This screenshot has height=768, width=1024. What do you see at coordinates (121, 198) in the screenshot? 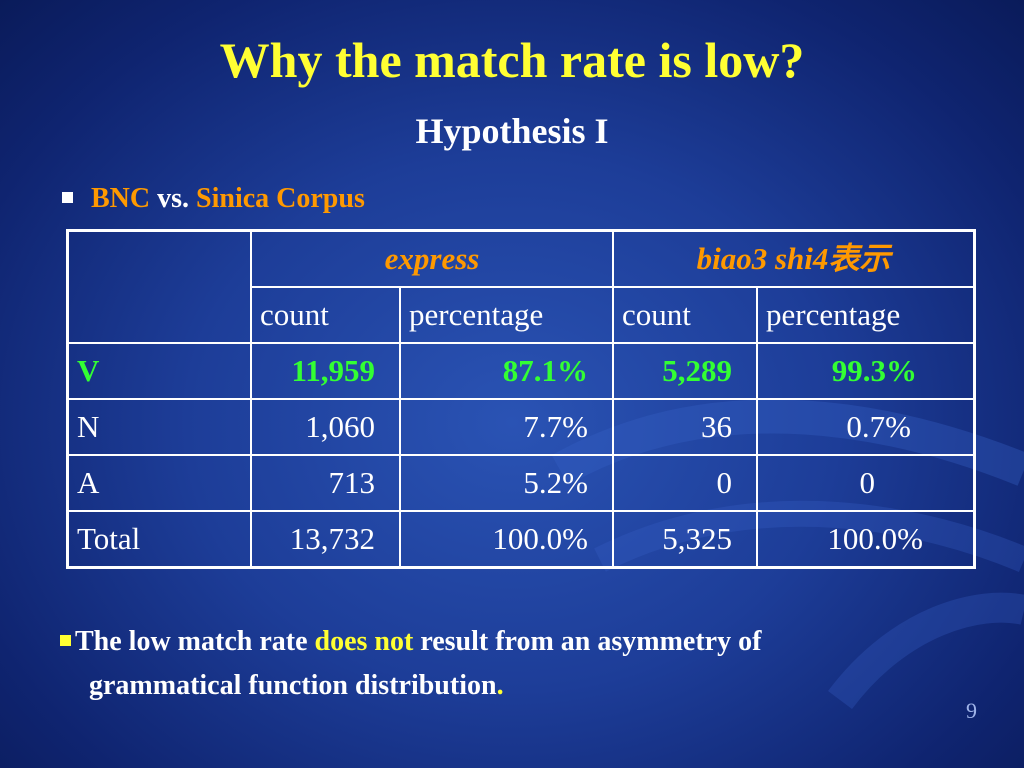
I see `bnc-label: BNC` at bounding box center [121, 198].